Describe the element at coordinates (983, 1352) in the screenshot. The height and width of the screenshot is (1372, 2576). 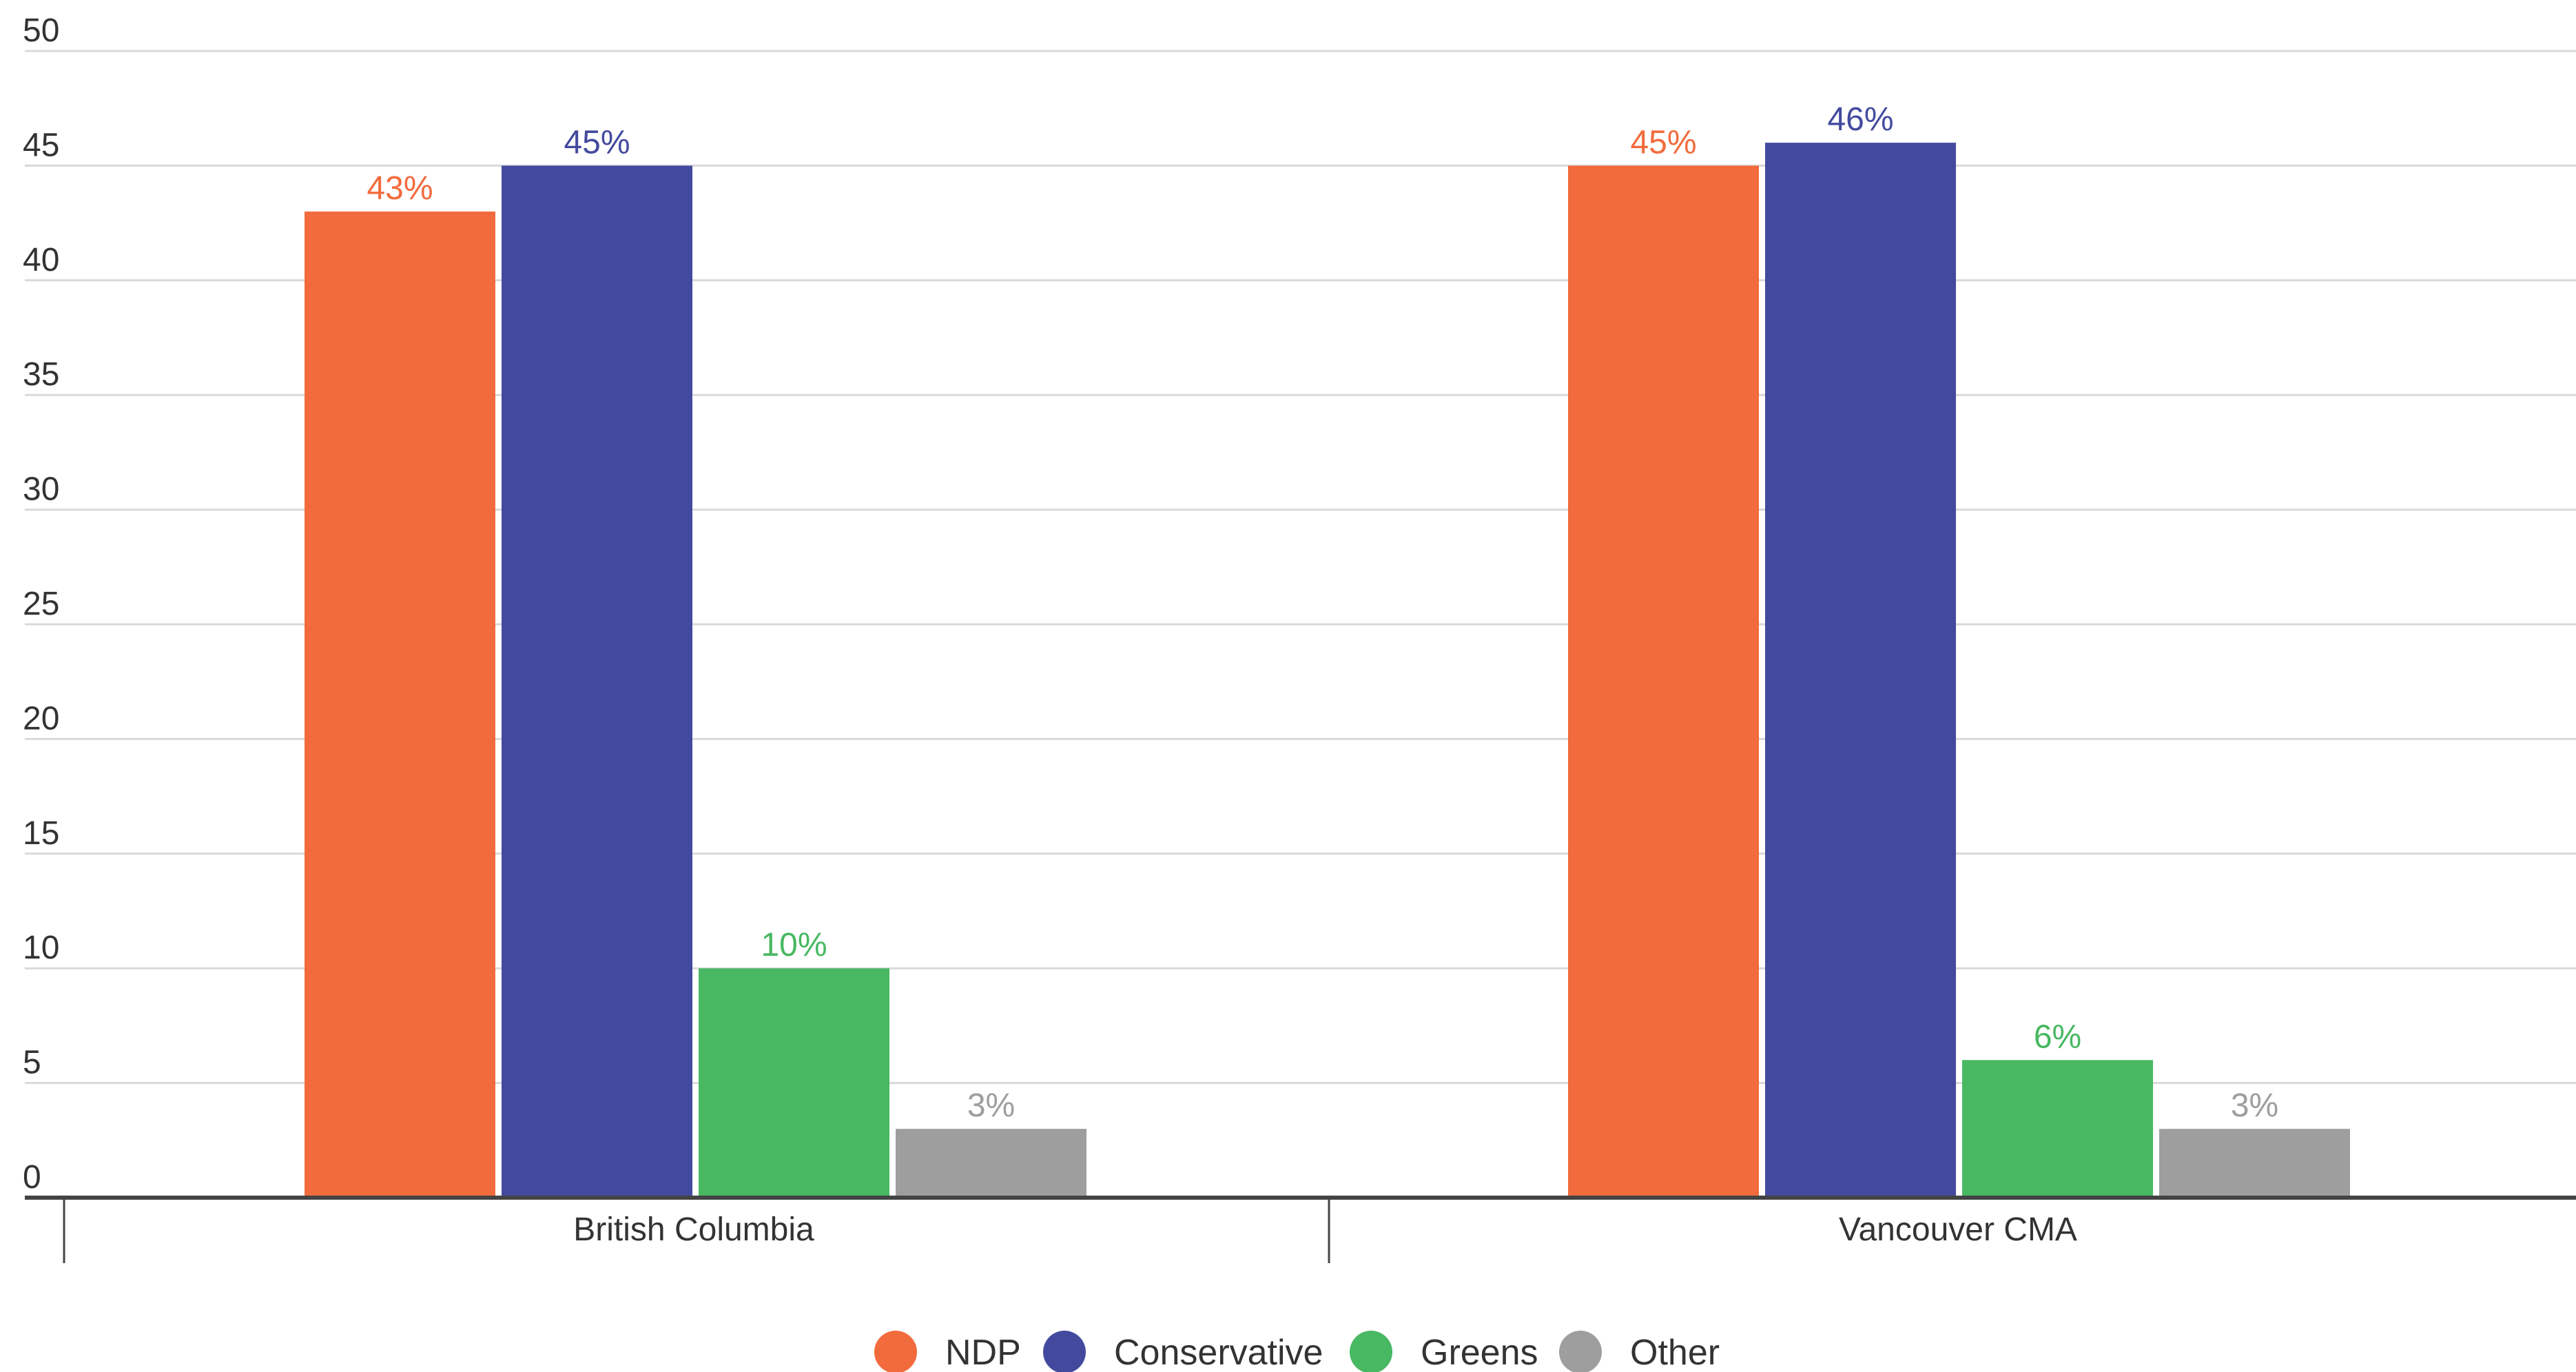
I see `legend-label: NDP` at that location.